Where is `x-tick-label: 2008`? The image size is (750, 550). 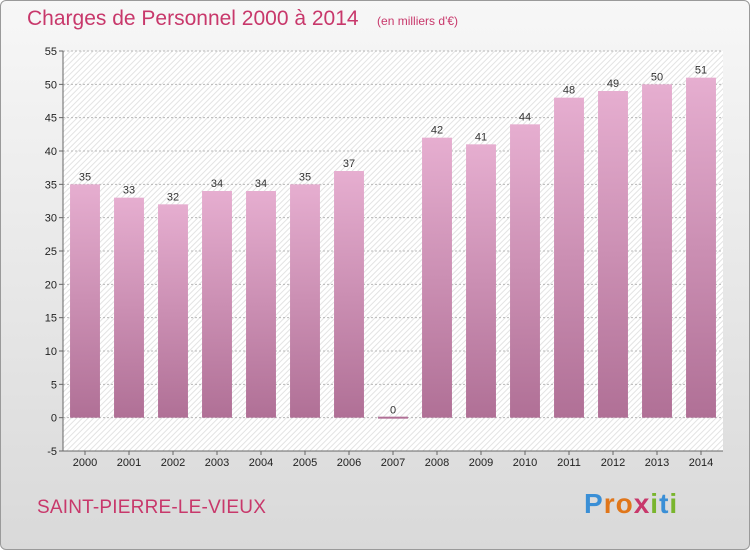 x-tick-label: 2008 is located at coordinates (437, 463).